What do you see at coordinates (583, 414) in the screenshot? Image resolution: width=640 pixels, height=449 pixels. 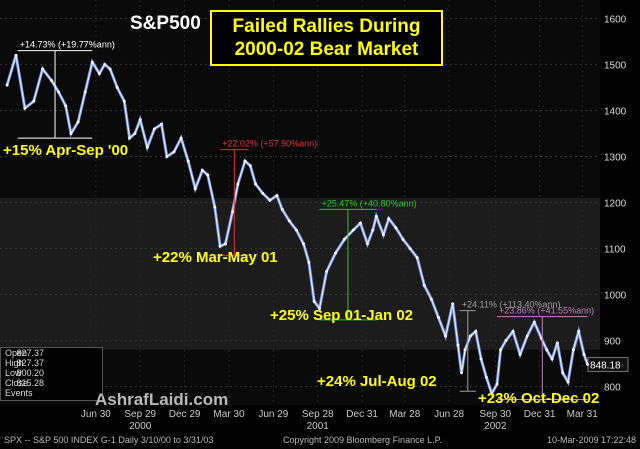 I see `x-tick-label: Mar 31` at bounding box center [583, 414].